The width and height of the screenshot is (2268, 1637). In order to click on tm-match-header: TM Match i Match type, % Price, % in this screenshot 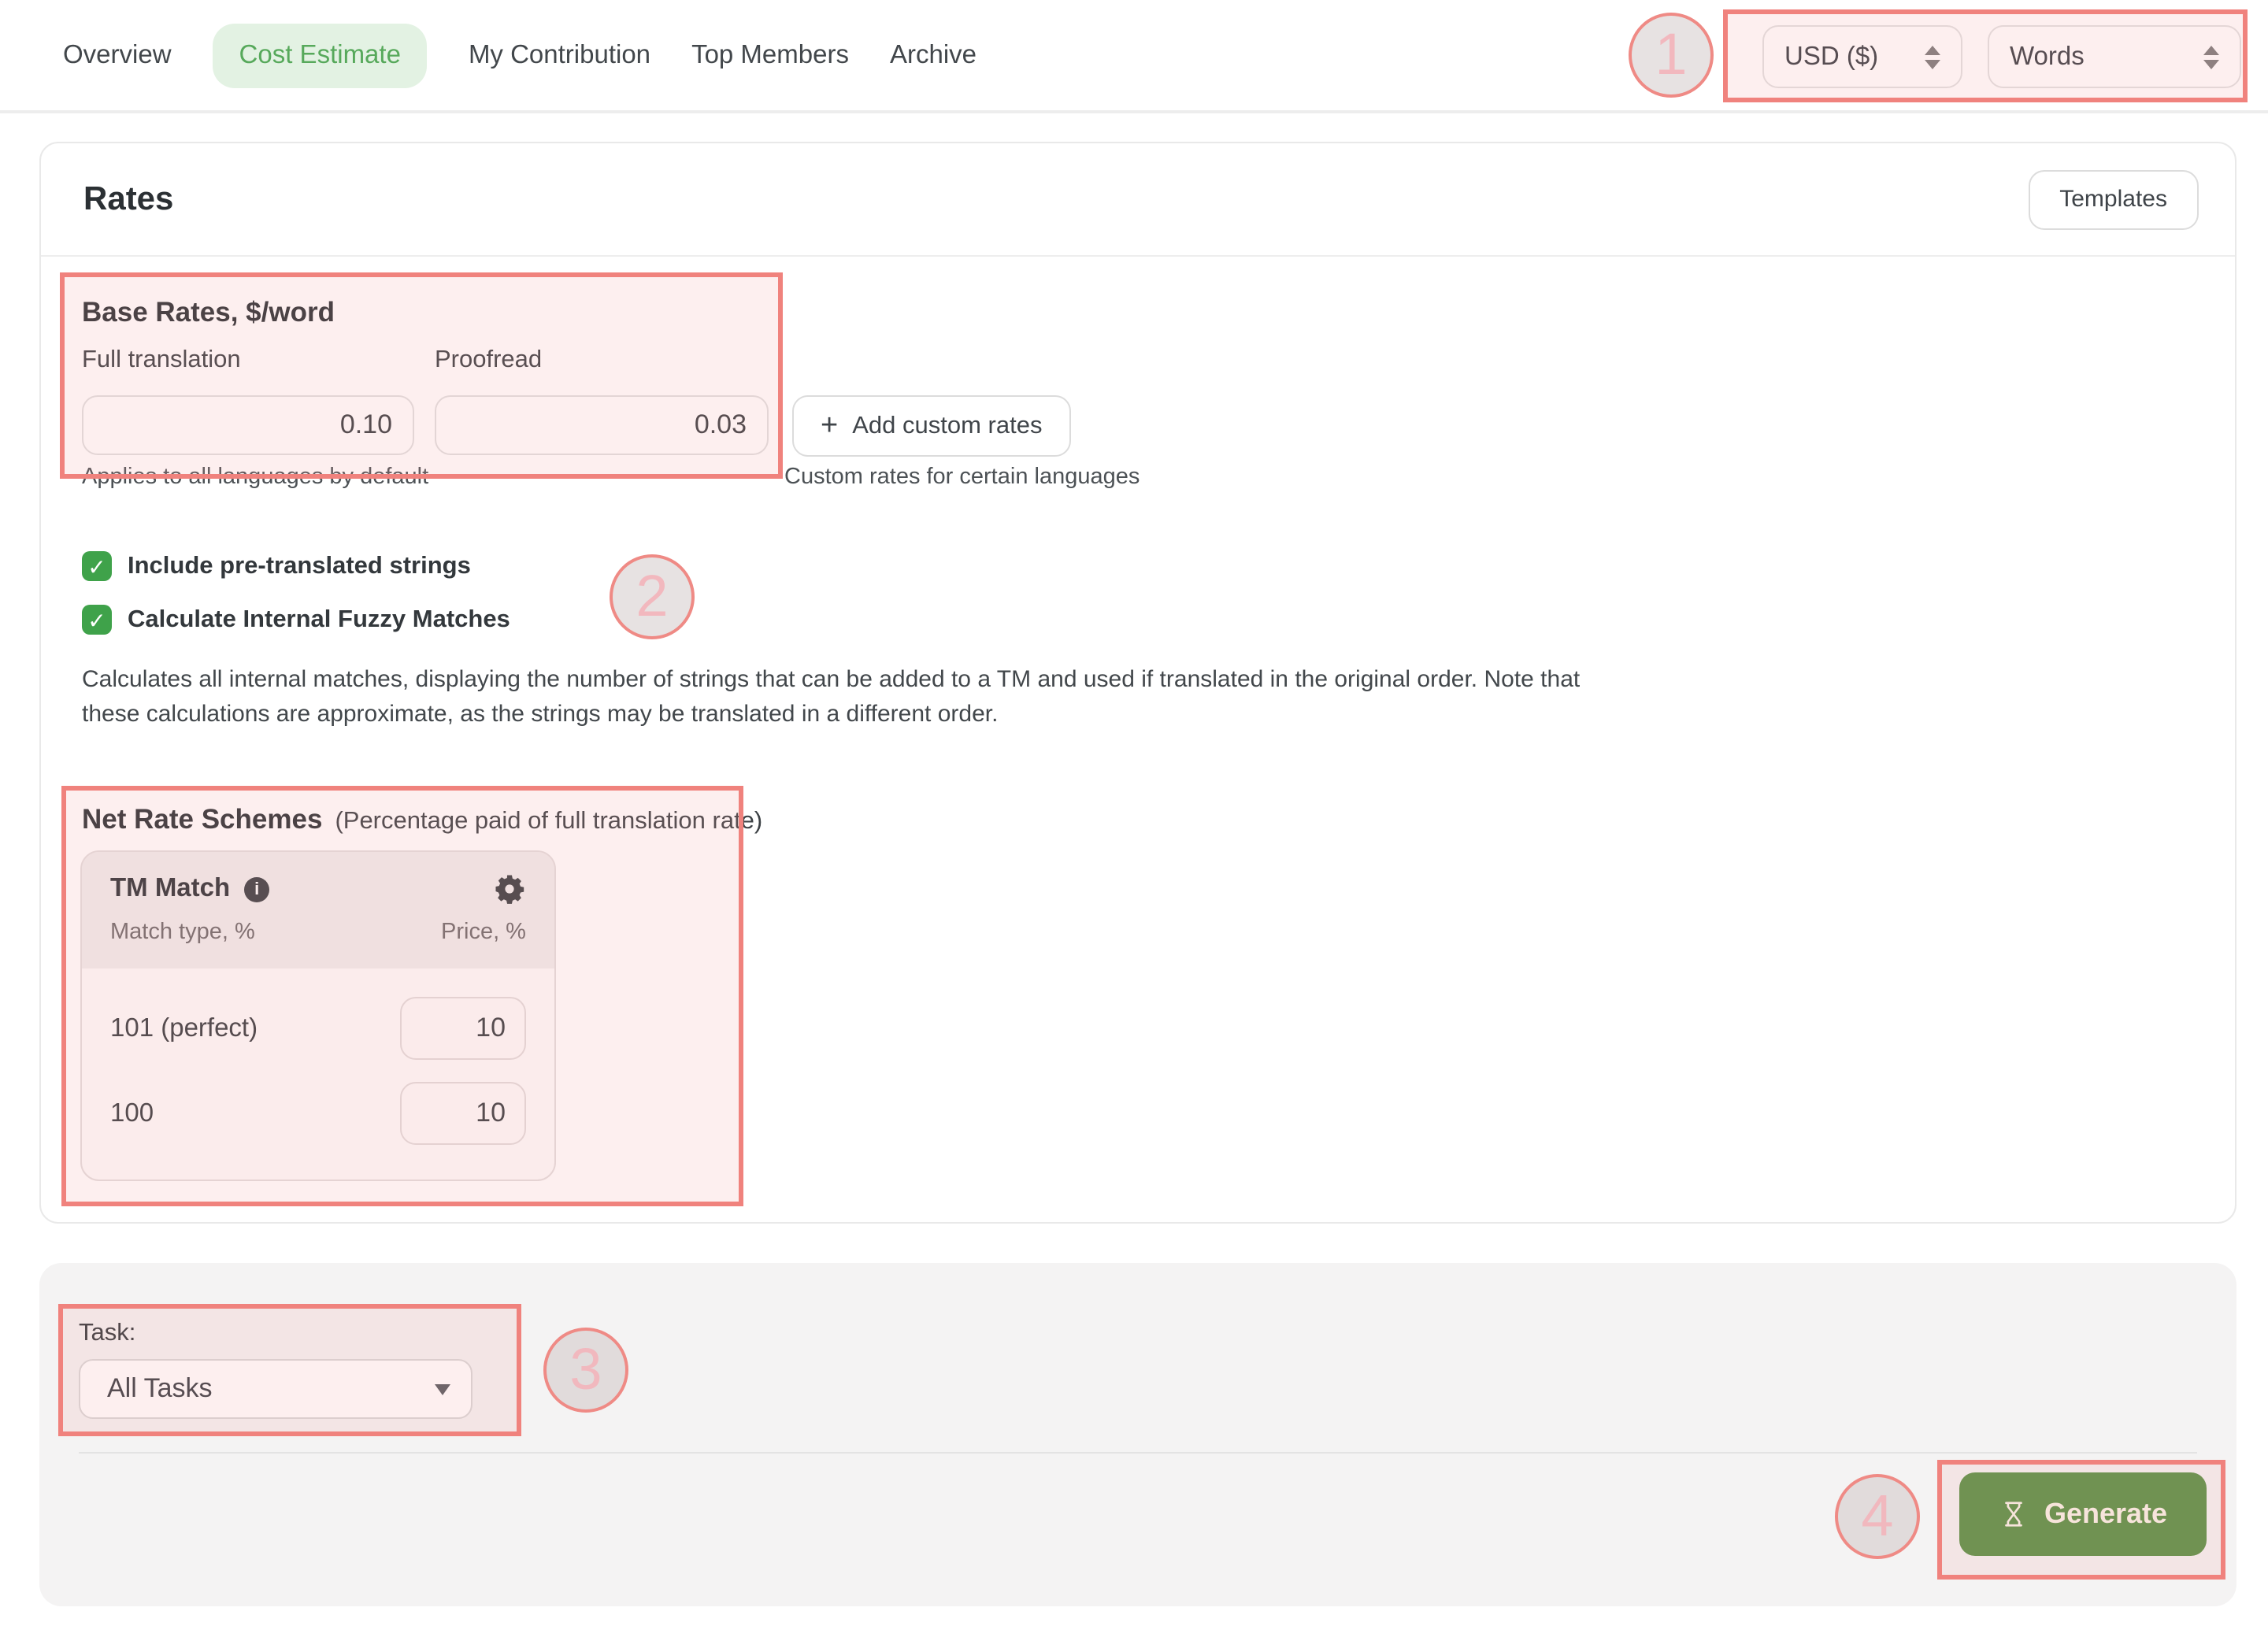, I will do `click(318, 910)`.